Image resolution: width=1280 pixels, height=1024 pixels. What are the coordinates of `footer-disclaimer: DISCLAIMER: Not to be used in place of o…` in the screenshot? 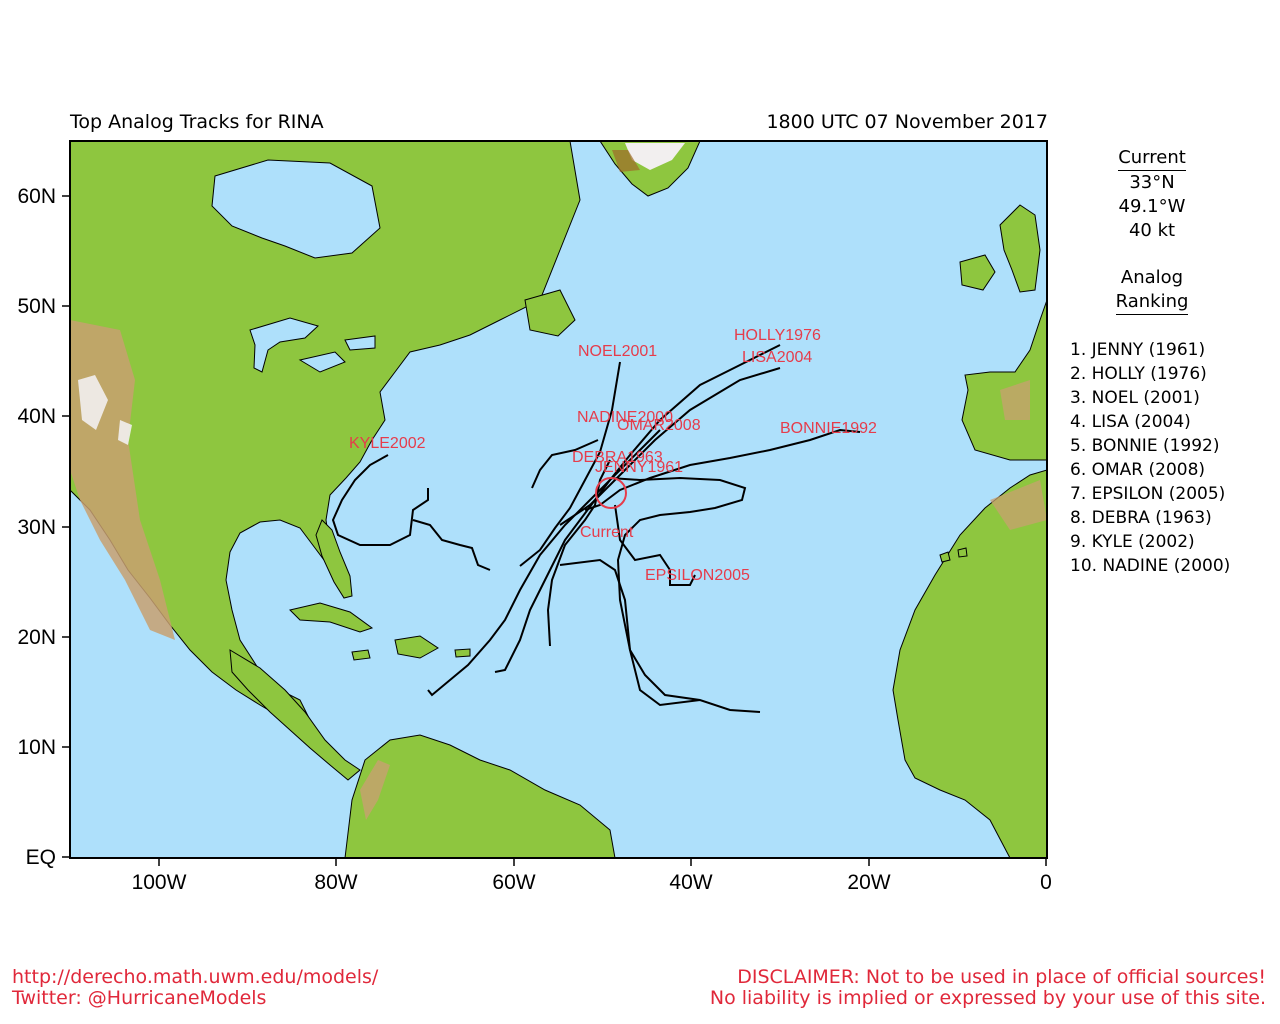 It's located at (988, 988).